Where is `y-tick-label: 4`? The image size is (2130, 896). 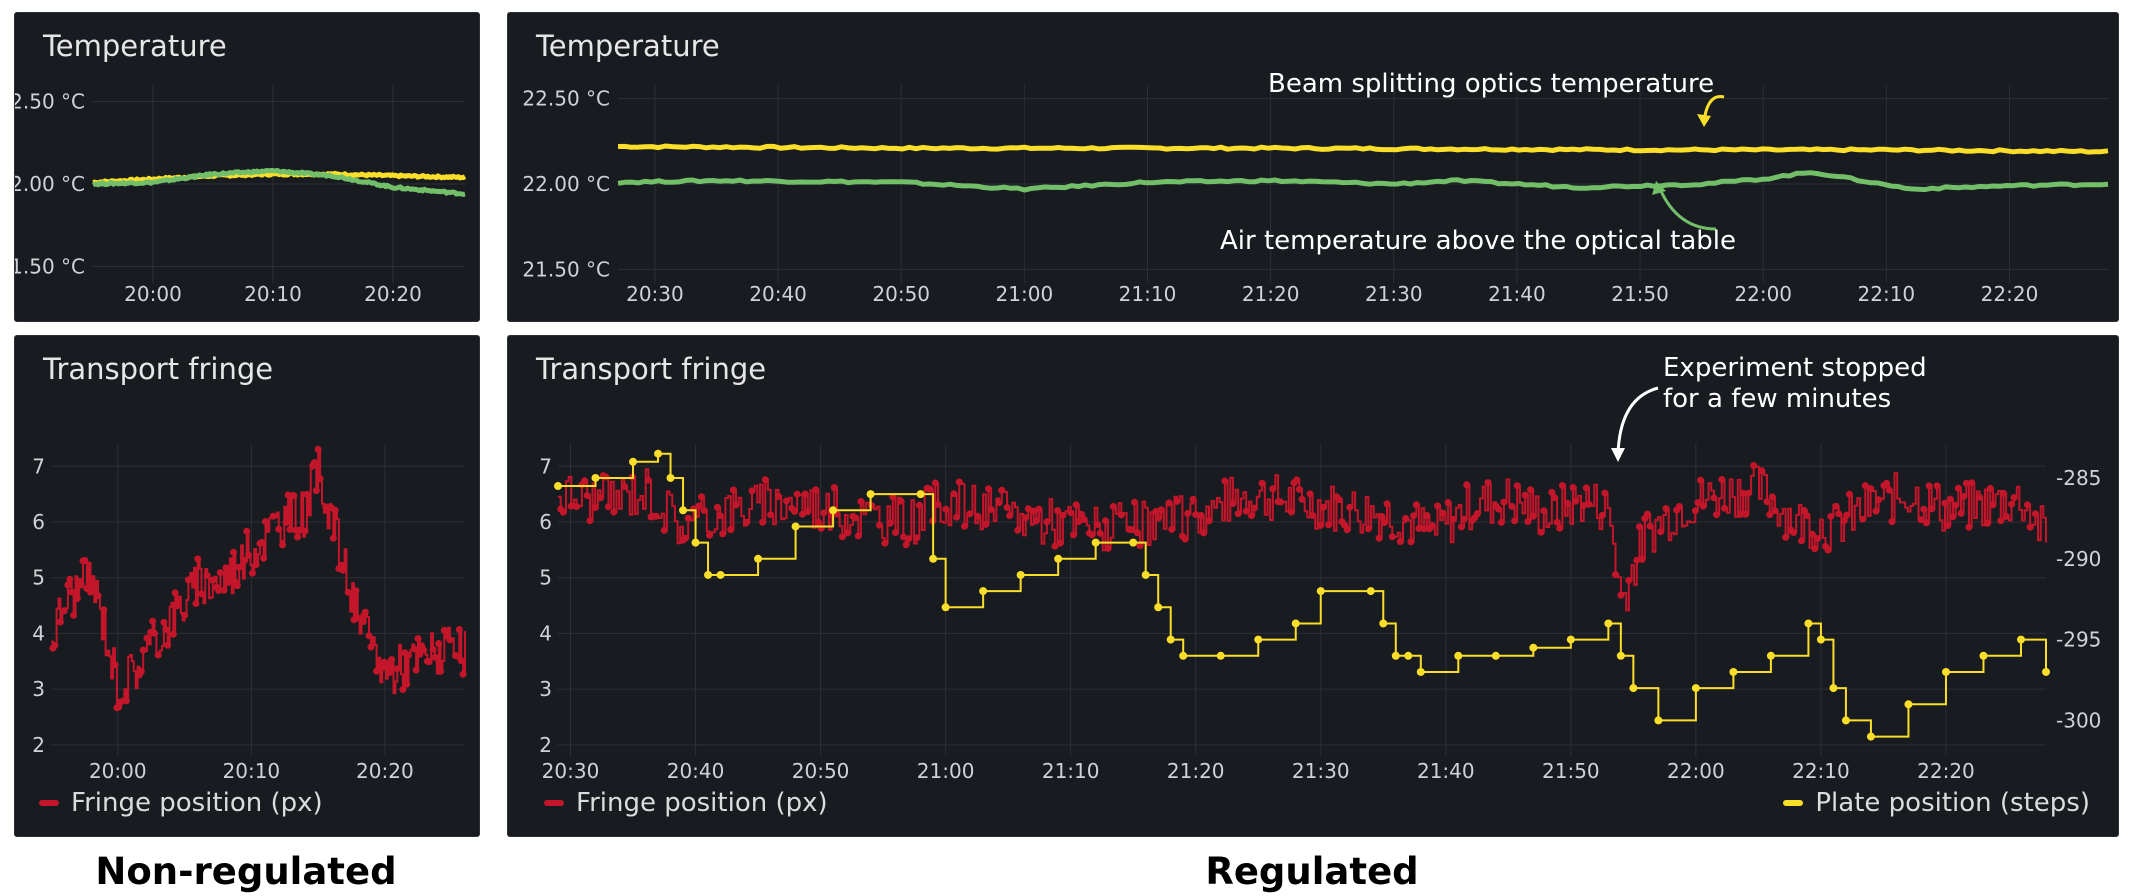
y-tick-label: 4 is located at coordinates (545, 633).